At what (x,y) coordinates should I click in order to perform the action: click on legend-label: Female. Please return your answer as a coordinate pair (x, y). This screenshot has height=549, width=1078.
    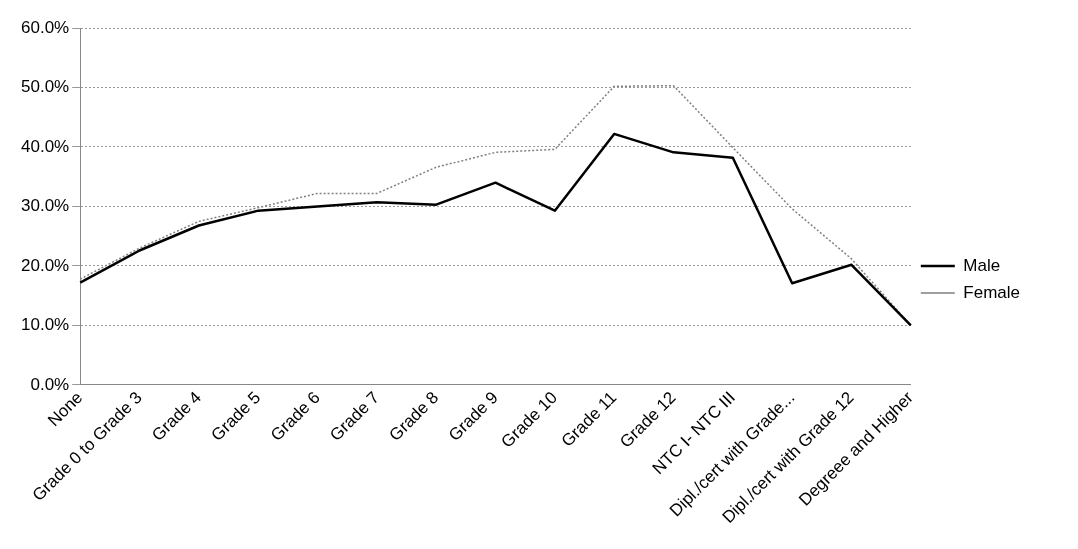
    Looking at the image, I should click on (991, 292).